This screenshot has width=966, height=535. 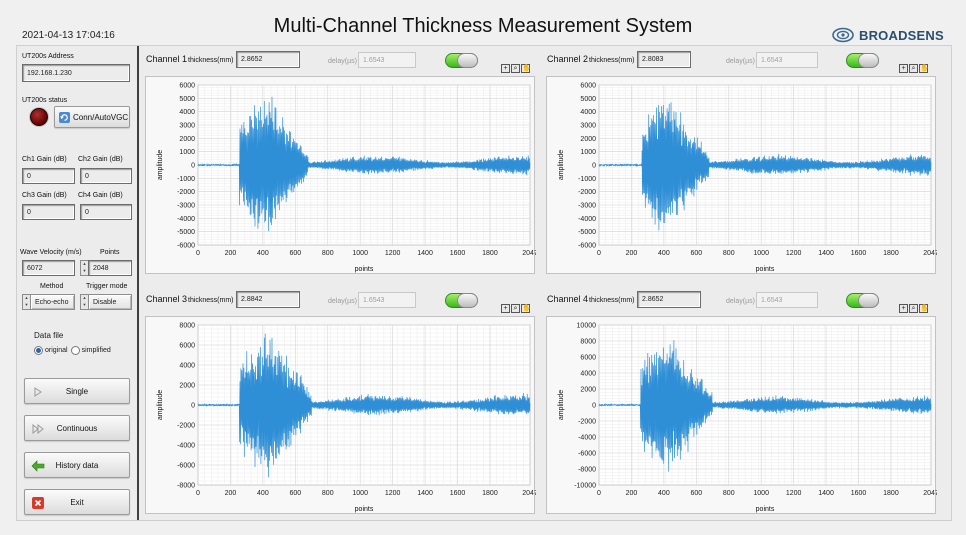 I want to click on address-field: 192.168.1.230, so click(x=76, y=73).